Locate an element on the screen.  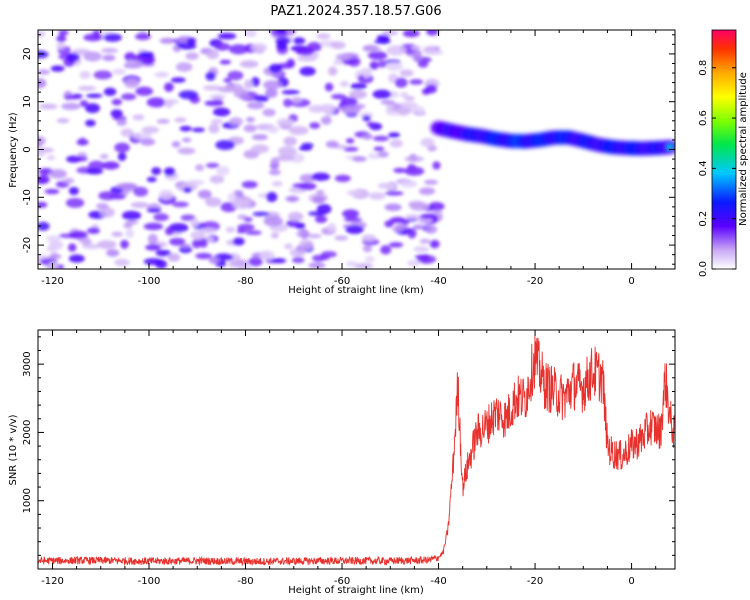
y-tick-label: 0 is located at coordinates (27, 149).